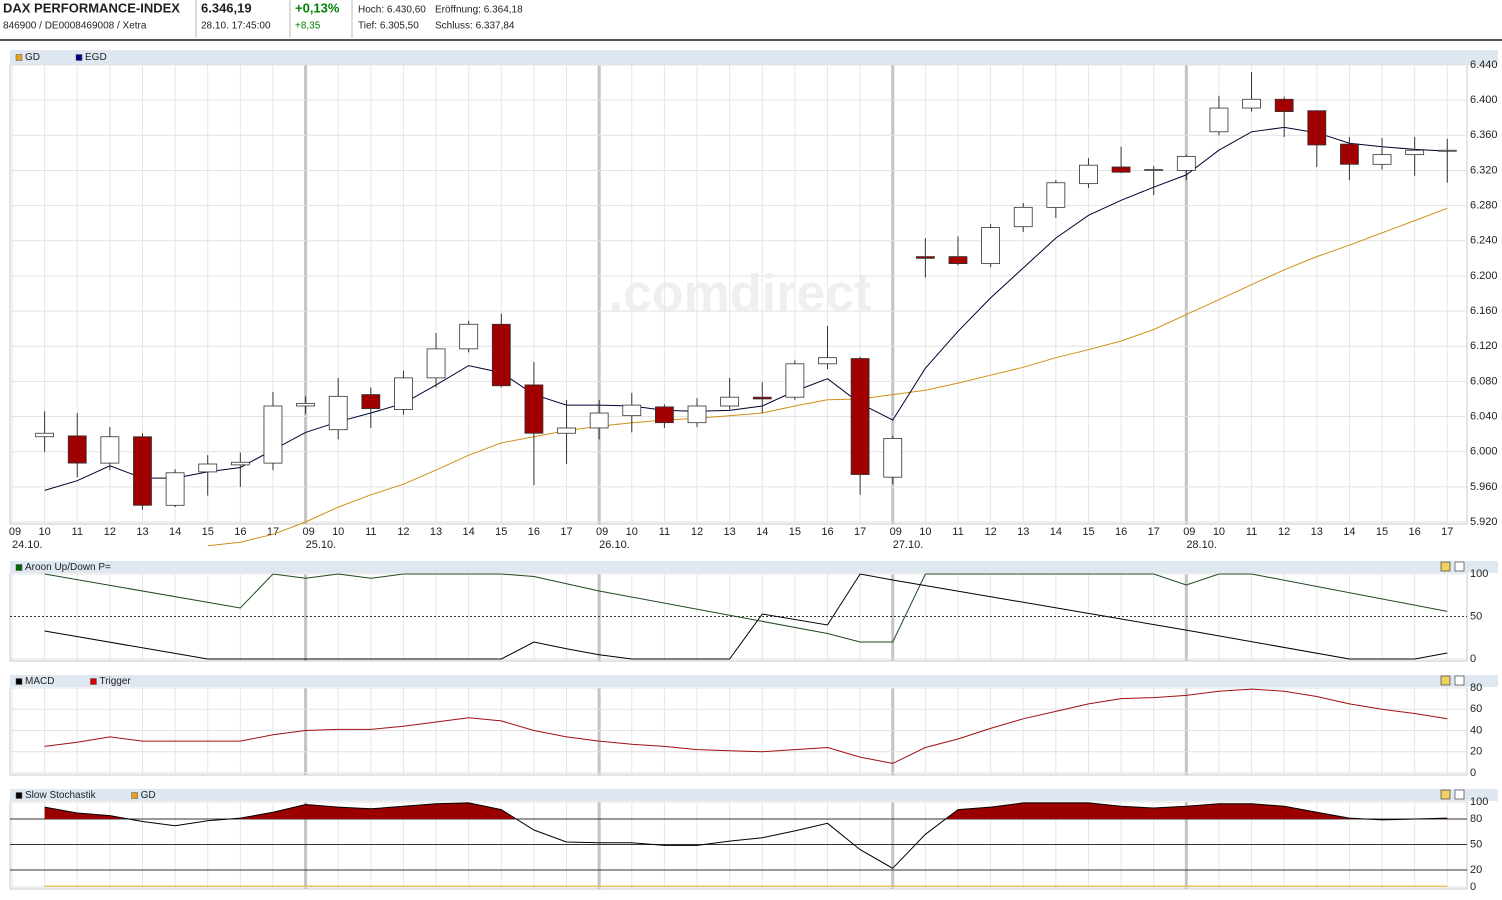 The width and height of the screenshot is (1502, 900). I want to click on time: 28.10. 17:45:00, so click(236, 26).